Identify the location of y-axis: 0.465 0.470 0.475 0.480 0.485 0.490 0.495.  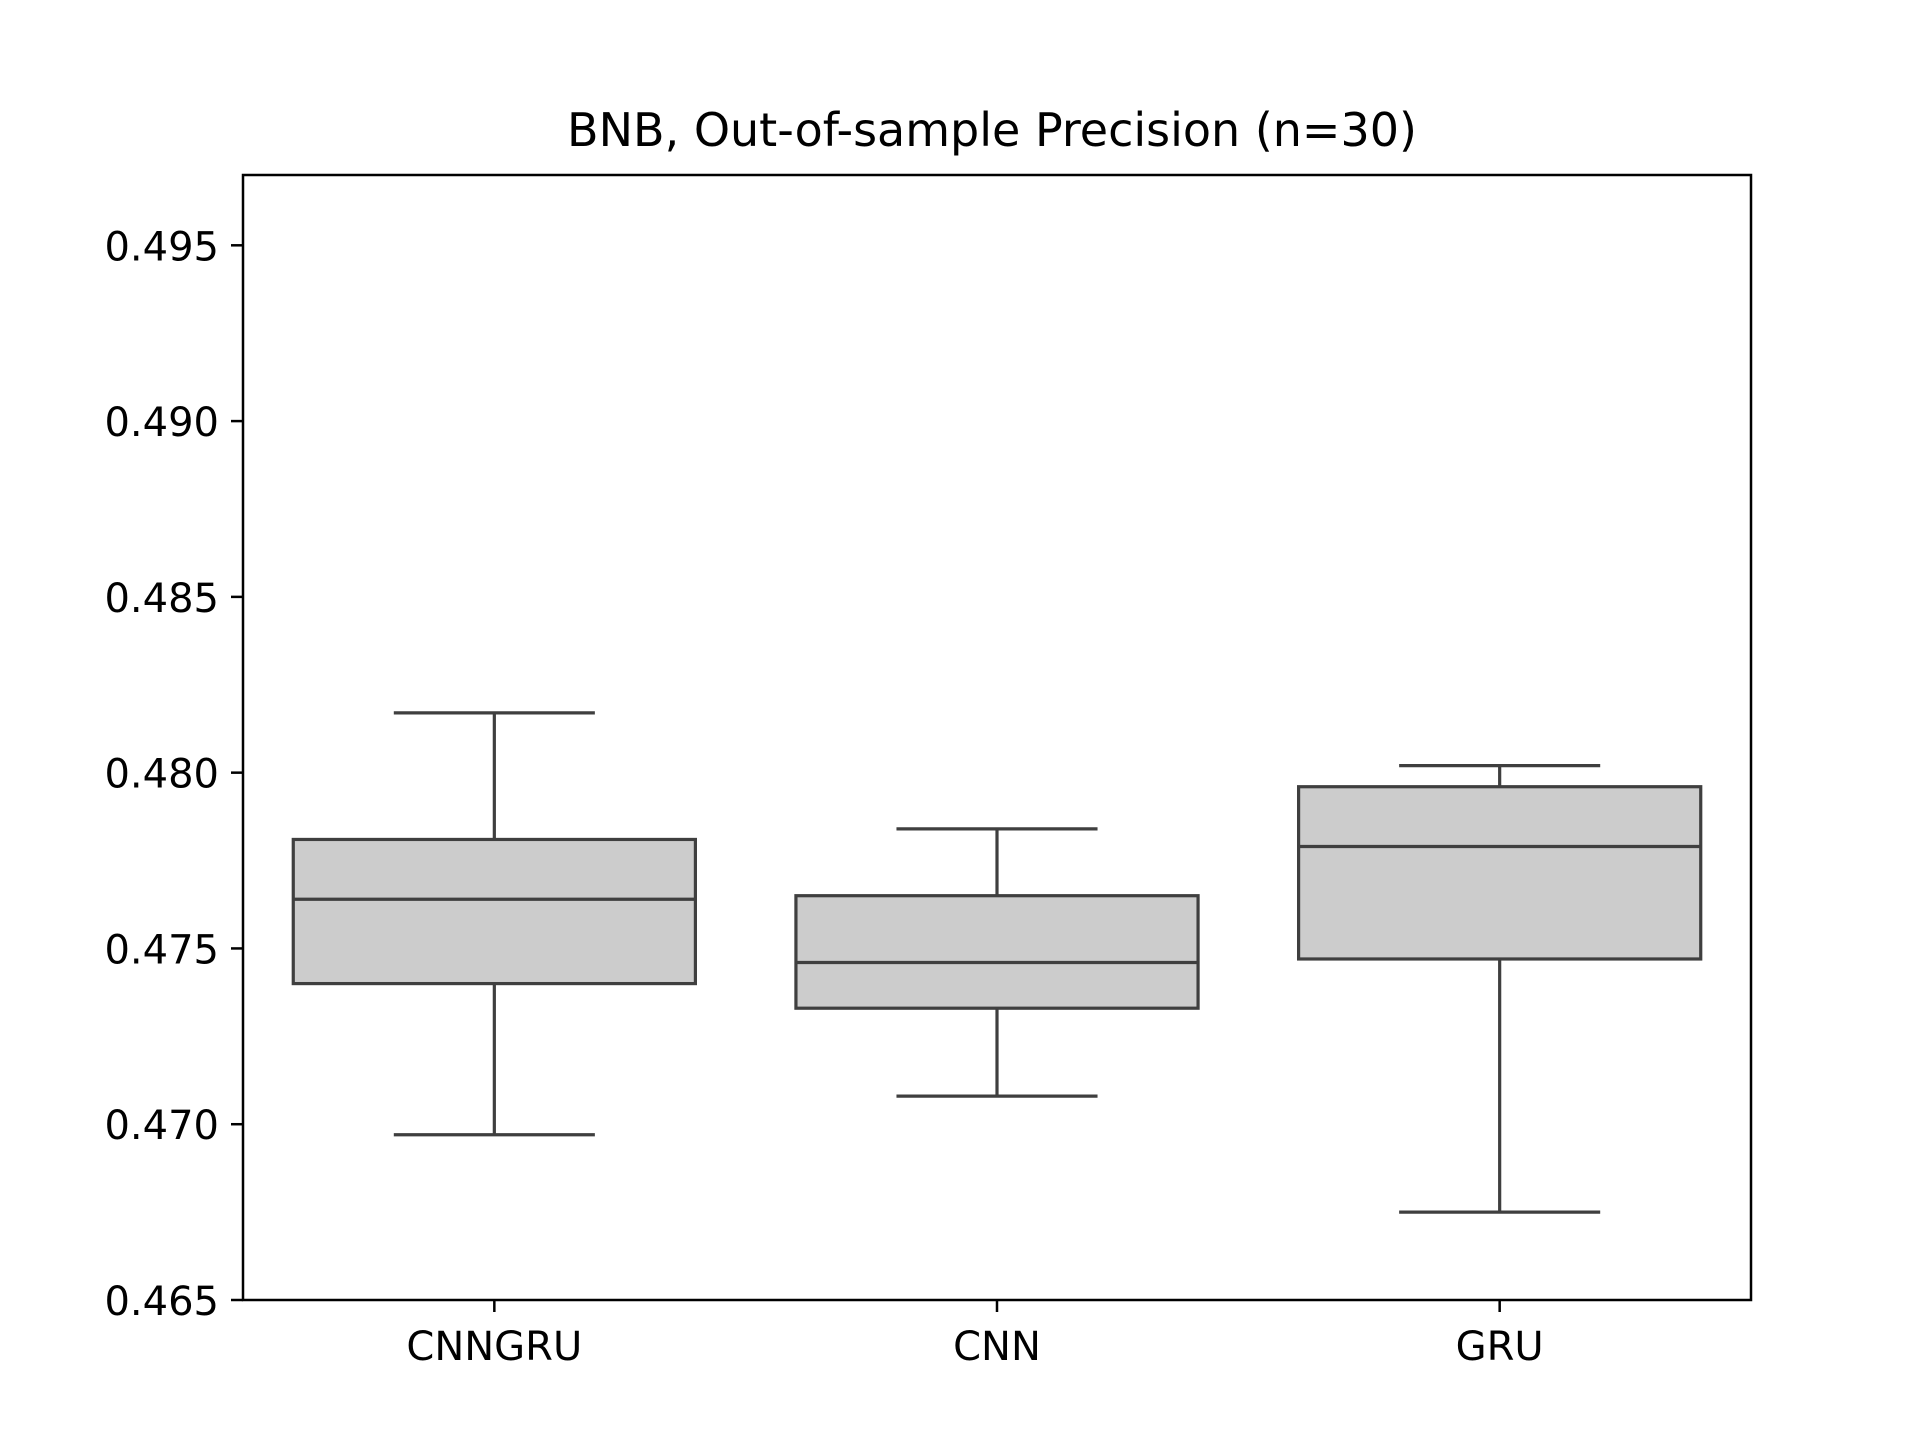
(173, 774).